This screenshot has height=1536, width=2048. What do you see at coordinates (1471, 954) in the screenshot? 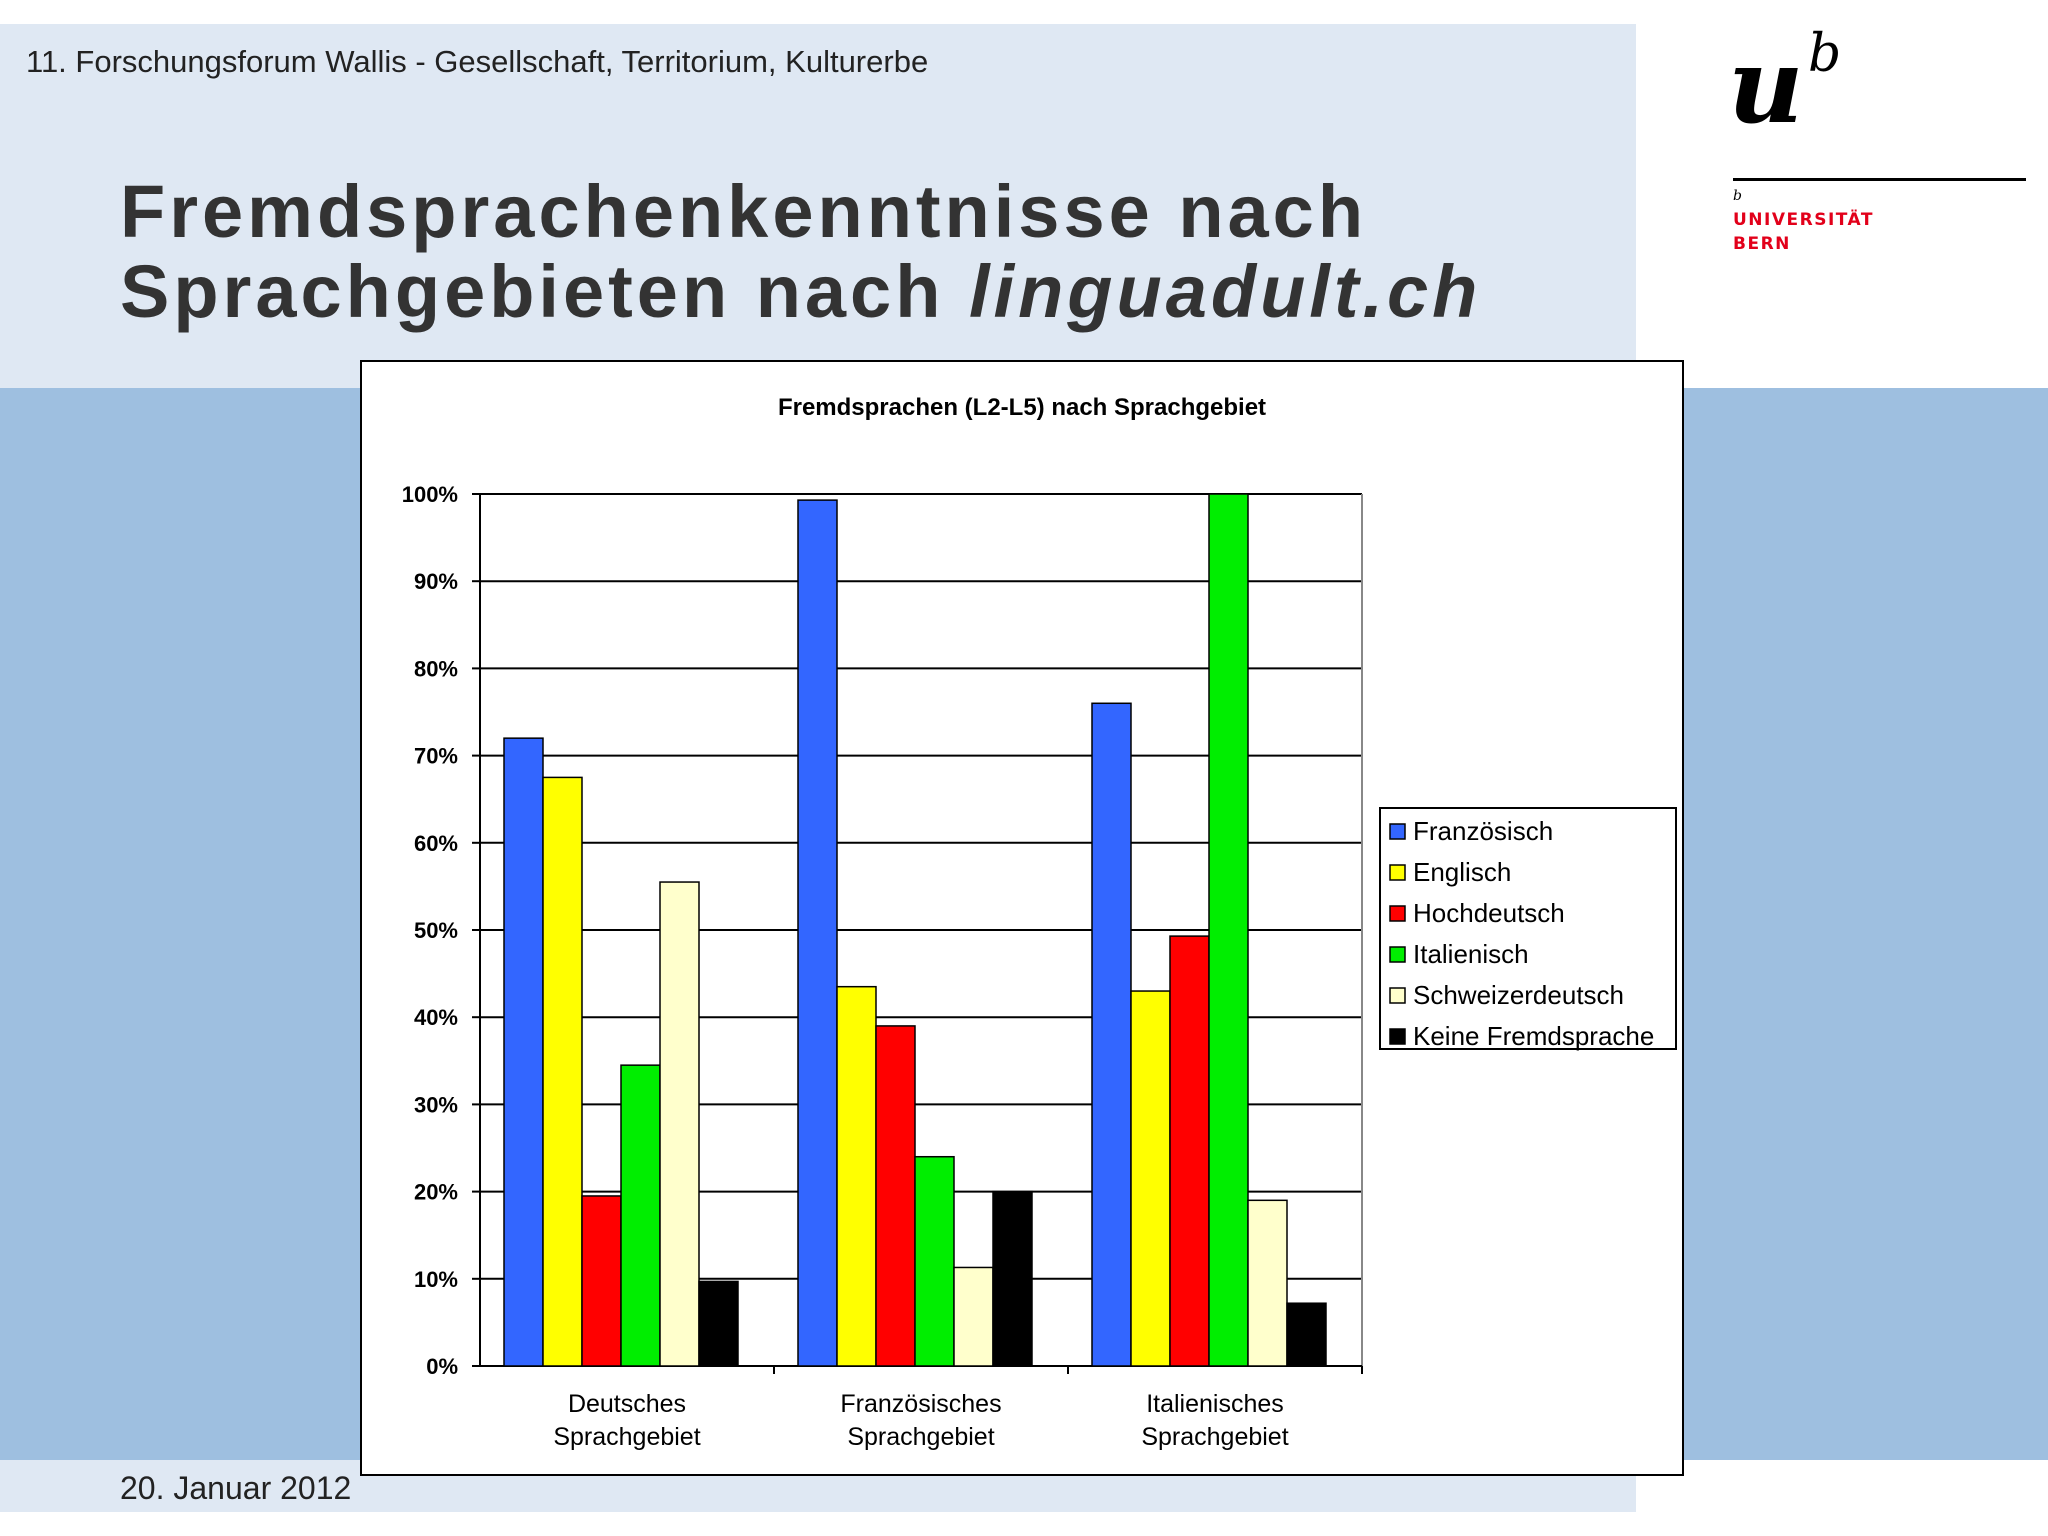
I see `legend-label: Italienisch` at bounding box center [1471, 954].